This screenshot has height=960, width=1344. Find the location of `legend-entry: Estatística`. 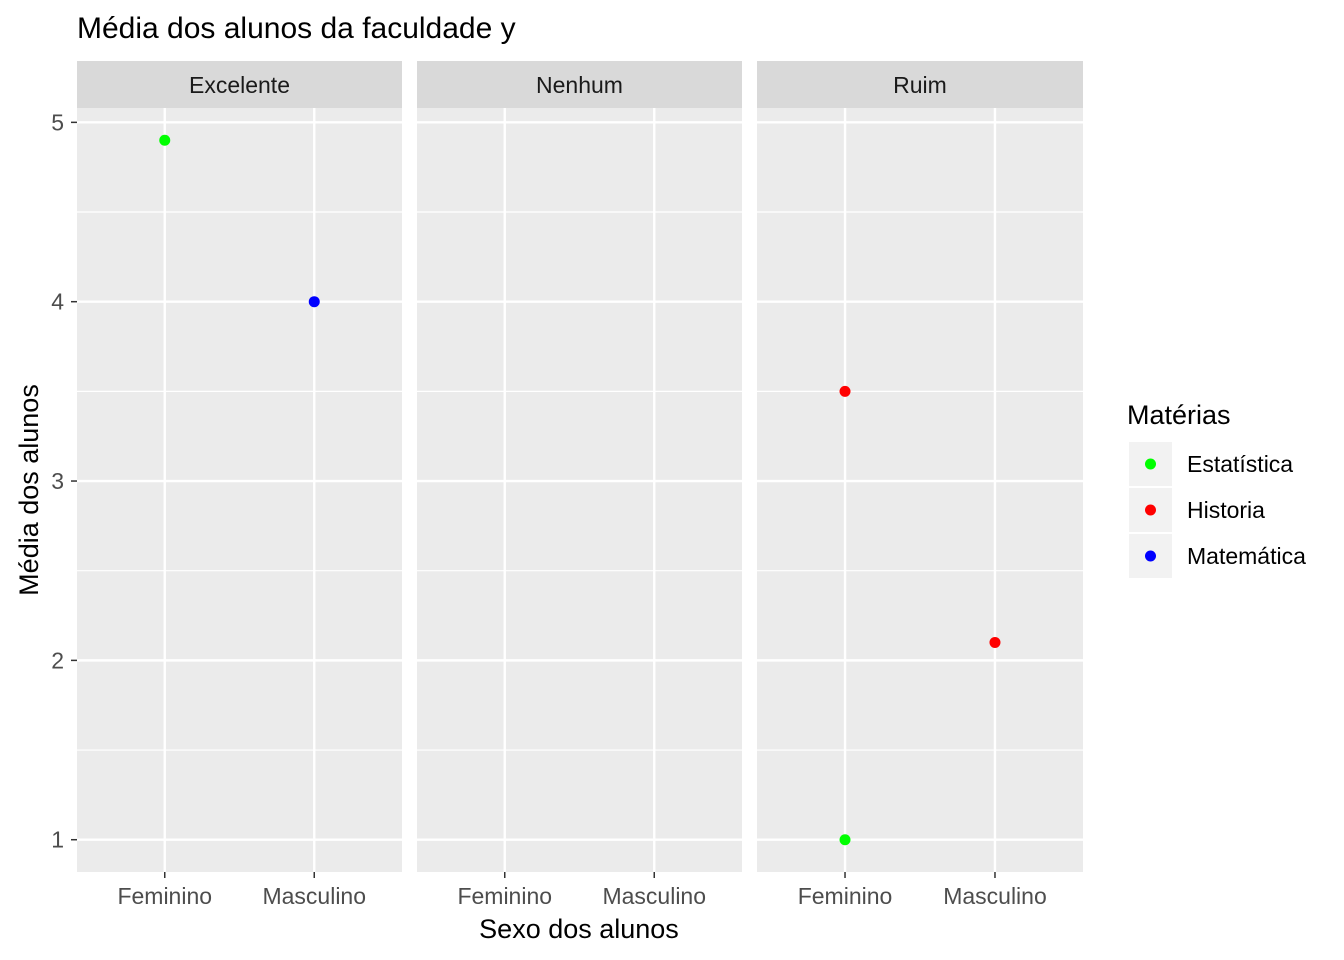

legend-entry: Estatística is located at coordinates (1211, 464).